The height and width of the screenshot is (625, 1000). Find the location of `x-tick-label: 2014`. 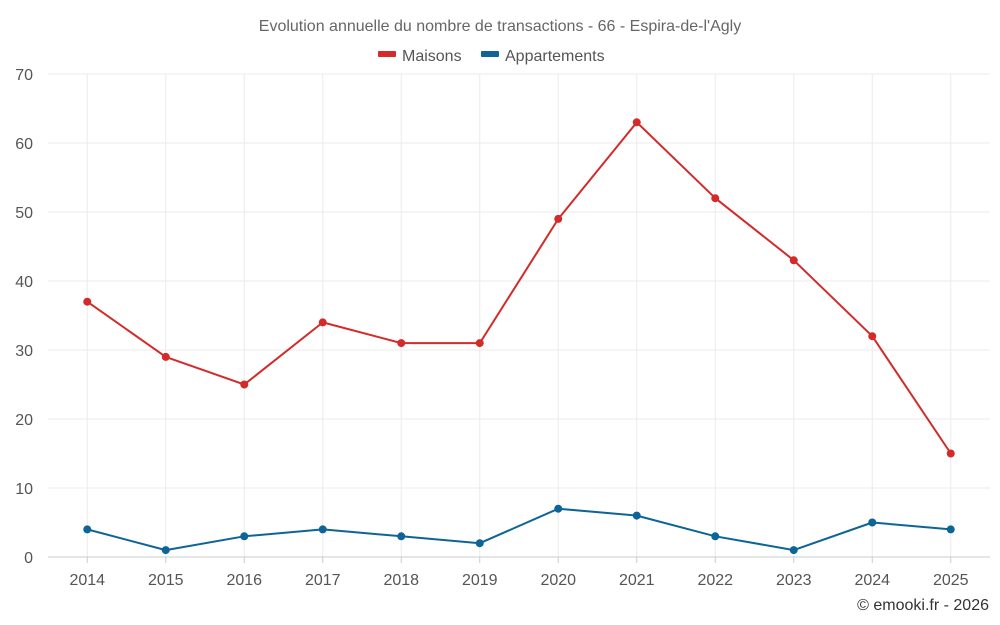

x-tick-label: 2014 is located at coordinates (87, 580).